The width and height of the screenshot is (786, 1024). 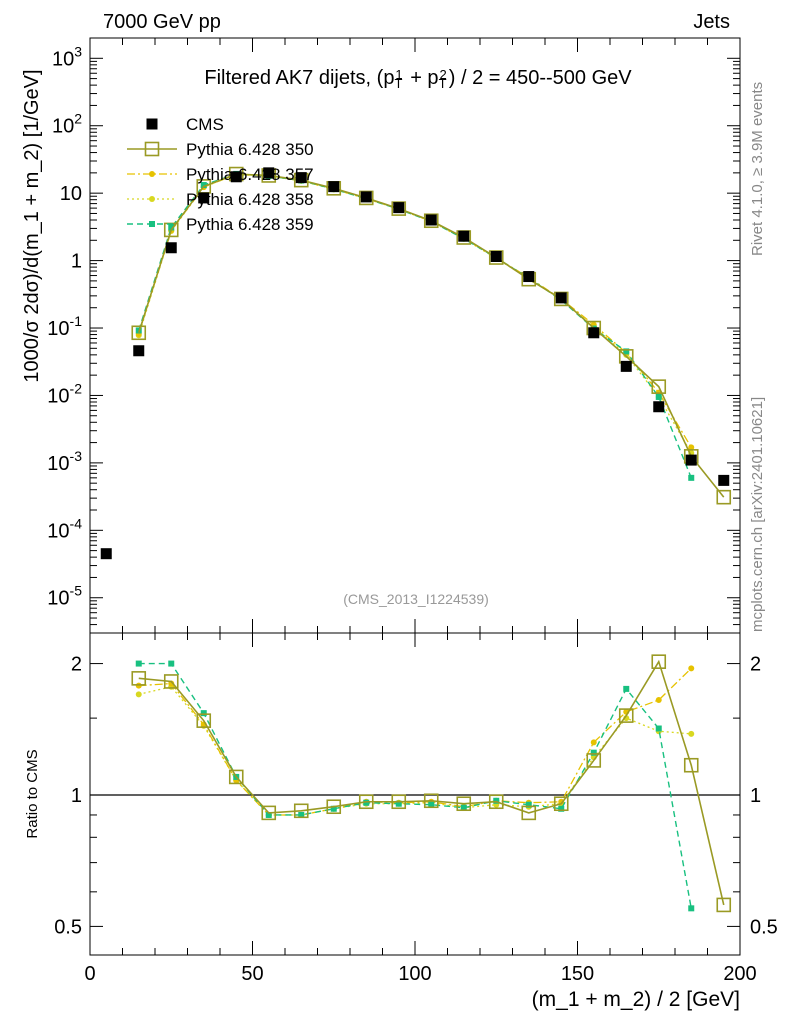 I want to click on upper-ytick-label: 10², so click(x=67, y=124).